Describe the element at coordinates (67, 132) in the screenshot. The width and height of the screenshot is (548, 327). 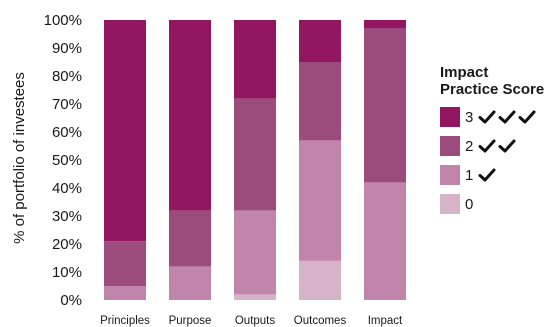
I see `y-tick-label: 60%` at that location.